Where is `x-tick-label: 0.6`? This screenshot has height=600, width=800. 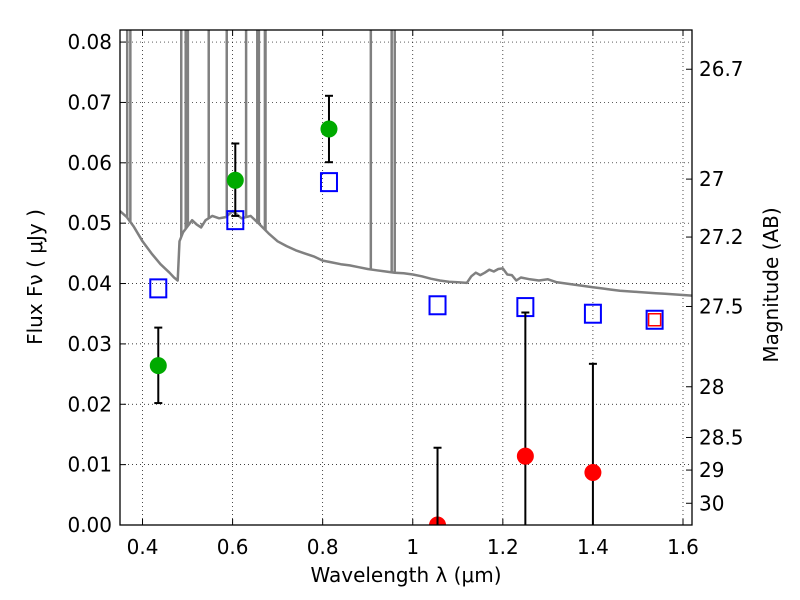
x-tick-label: 0.6 is located at coordinates (233, 547).